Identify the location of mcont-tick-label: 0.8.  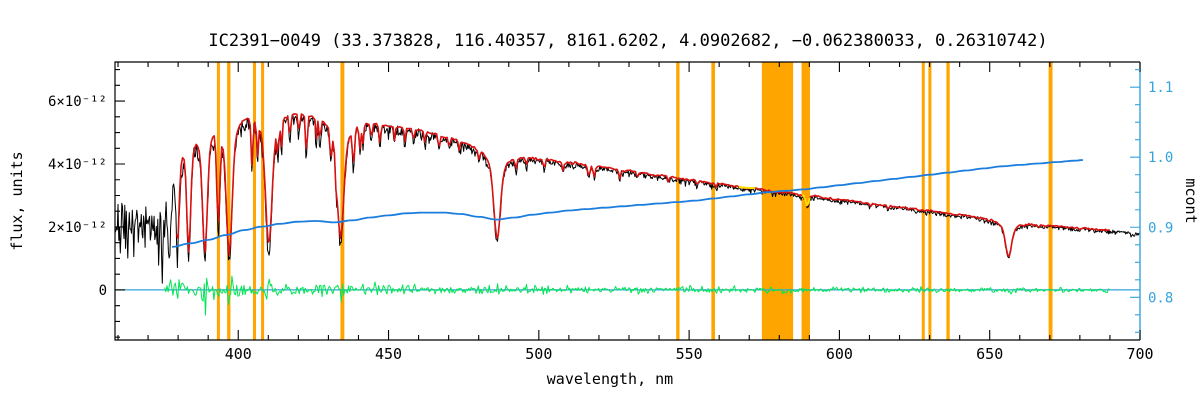
(1160, 298).